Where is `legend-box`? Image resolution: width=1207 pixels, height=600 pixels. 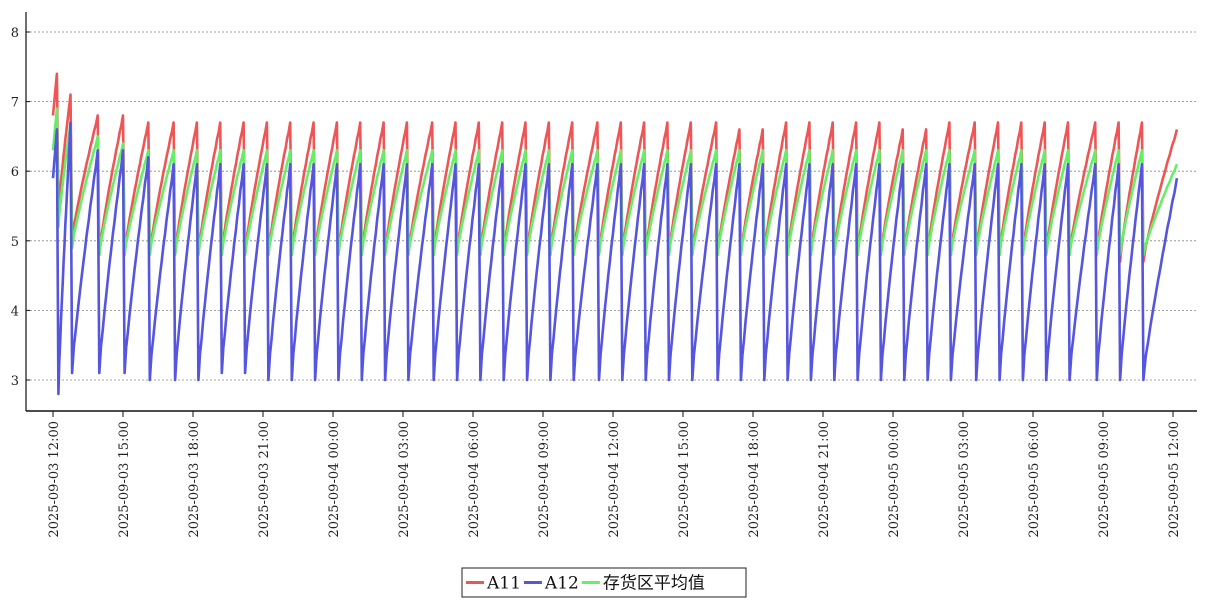
legend-box is located at coordinates (604, 582).